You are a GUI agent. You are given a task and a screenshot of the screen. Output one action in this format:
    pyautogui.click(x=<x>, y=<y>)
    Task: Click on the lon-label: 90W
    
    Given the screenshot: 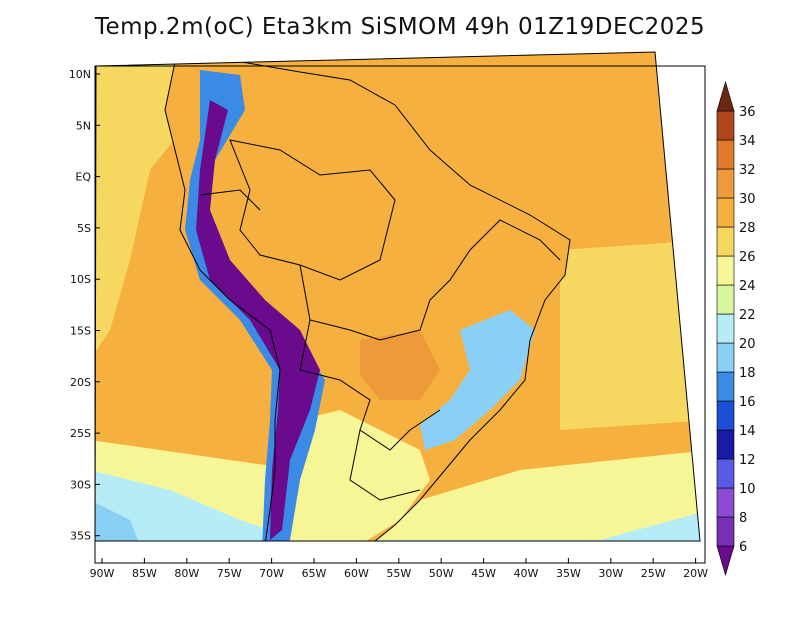 What is the action you would take?
    pyautogui.click(x=102, y=573)
    